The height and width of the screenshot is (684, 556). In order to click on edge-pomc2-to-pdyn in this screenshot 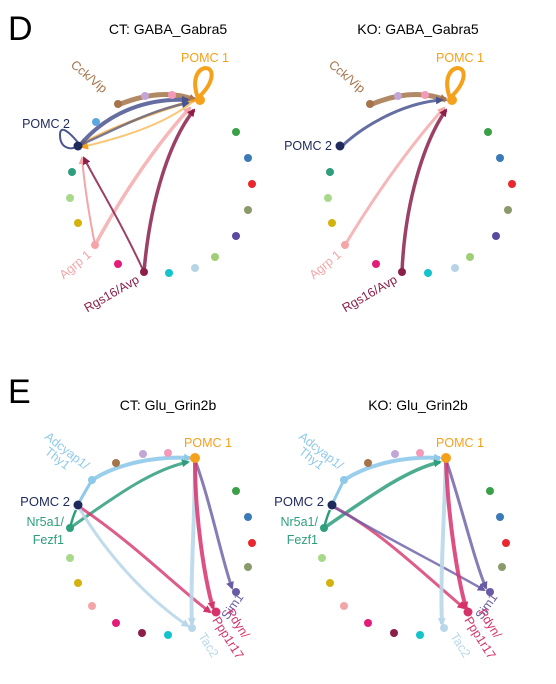, I will do `click(144, 559)`.